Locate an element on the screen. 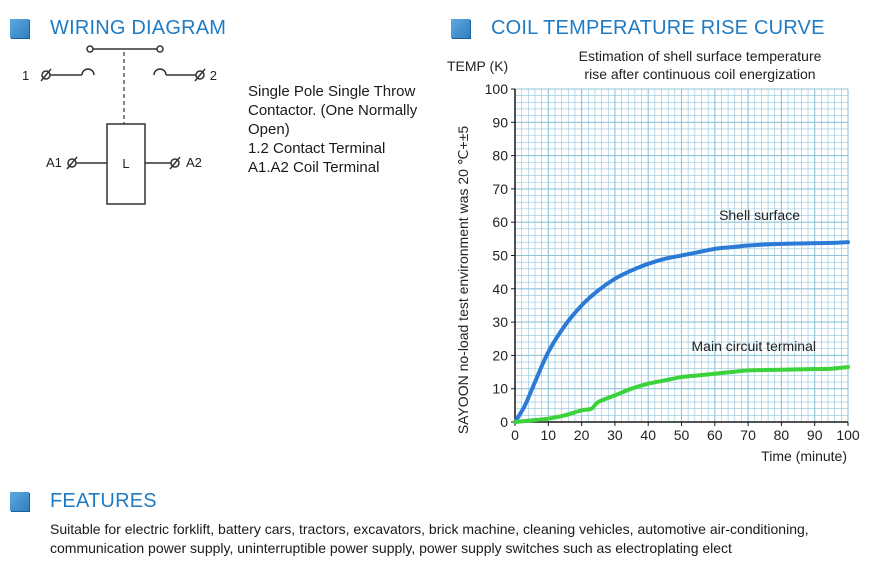 Image resolution: width=886 pixels, height=566 pixels. x-tick-label: 70 is located at coordinates (748, 435).